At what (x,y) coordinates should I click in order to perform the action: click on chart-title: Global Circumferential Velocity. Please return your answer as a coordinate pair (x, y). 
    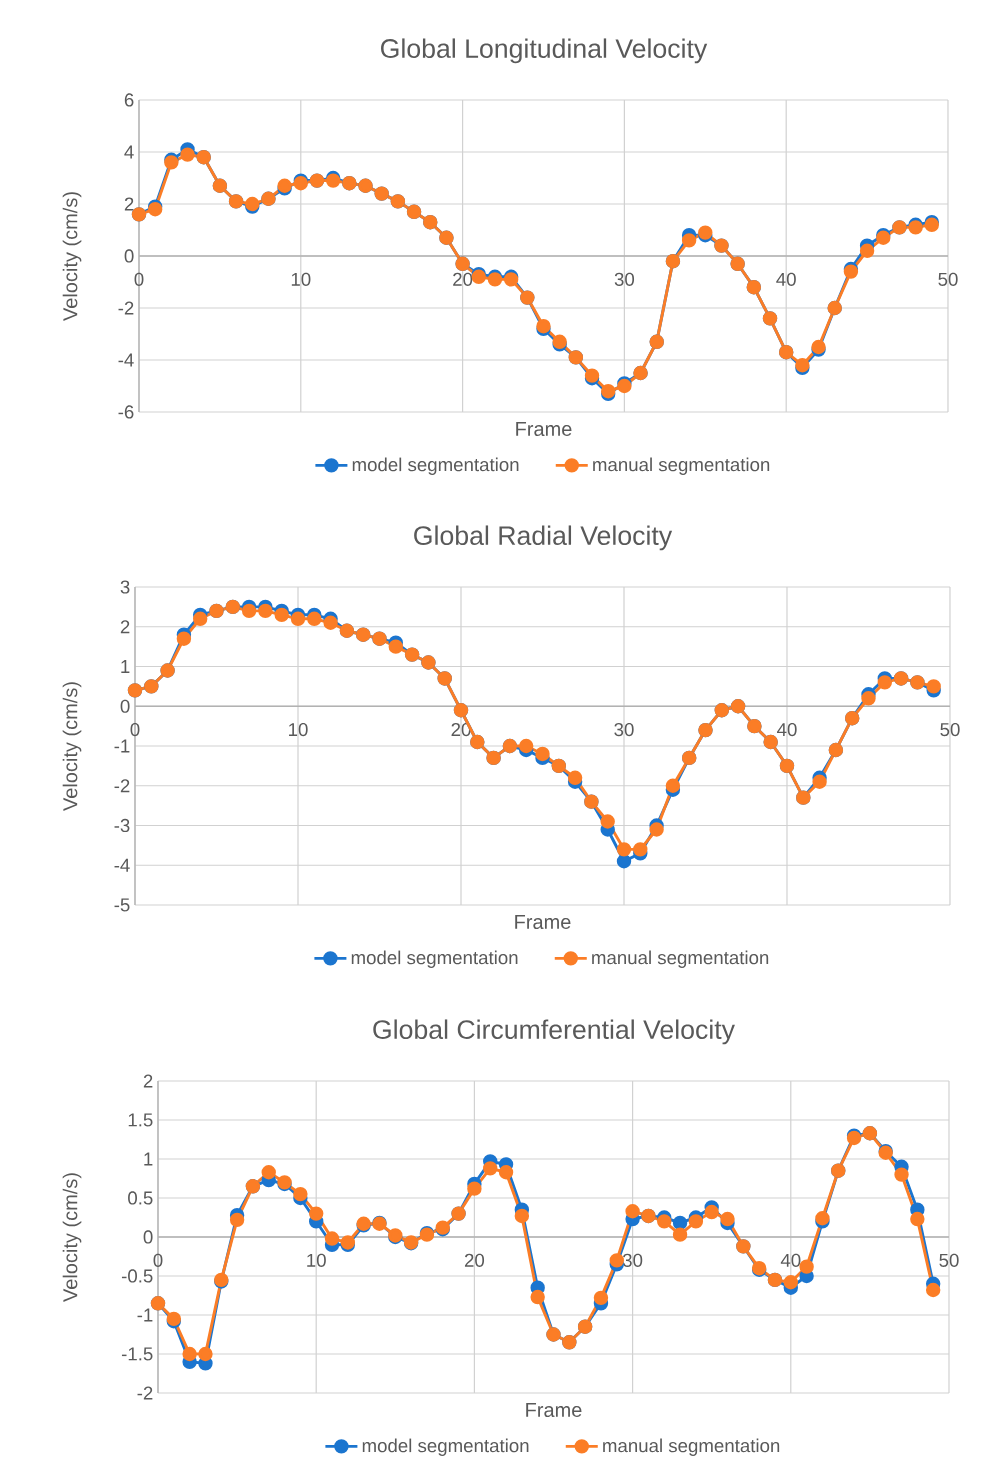
    Looking at the image, I should click on (554, 1032).